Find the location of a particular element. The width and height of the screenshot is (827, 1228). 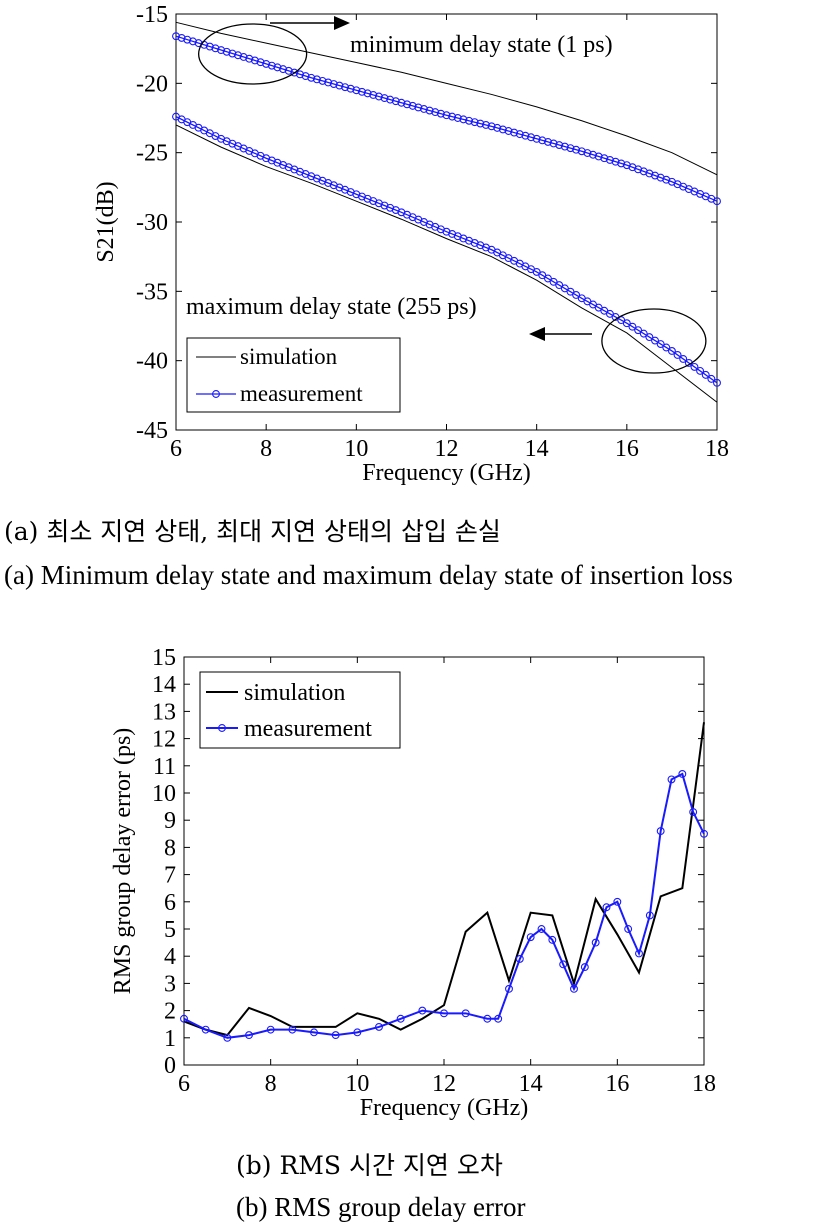

x-tick-label: 14 is located at coordinates (537, 449).